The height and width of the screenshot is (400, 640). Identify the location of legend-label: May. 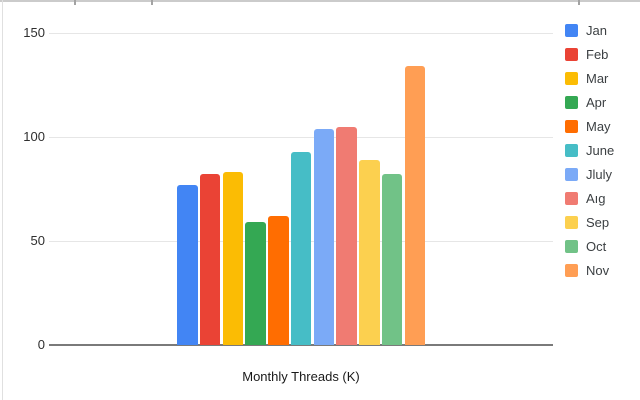
(598, 126).